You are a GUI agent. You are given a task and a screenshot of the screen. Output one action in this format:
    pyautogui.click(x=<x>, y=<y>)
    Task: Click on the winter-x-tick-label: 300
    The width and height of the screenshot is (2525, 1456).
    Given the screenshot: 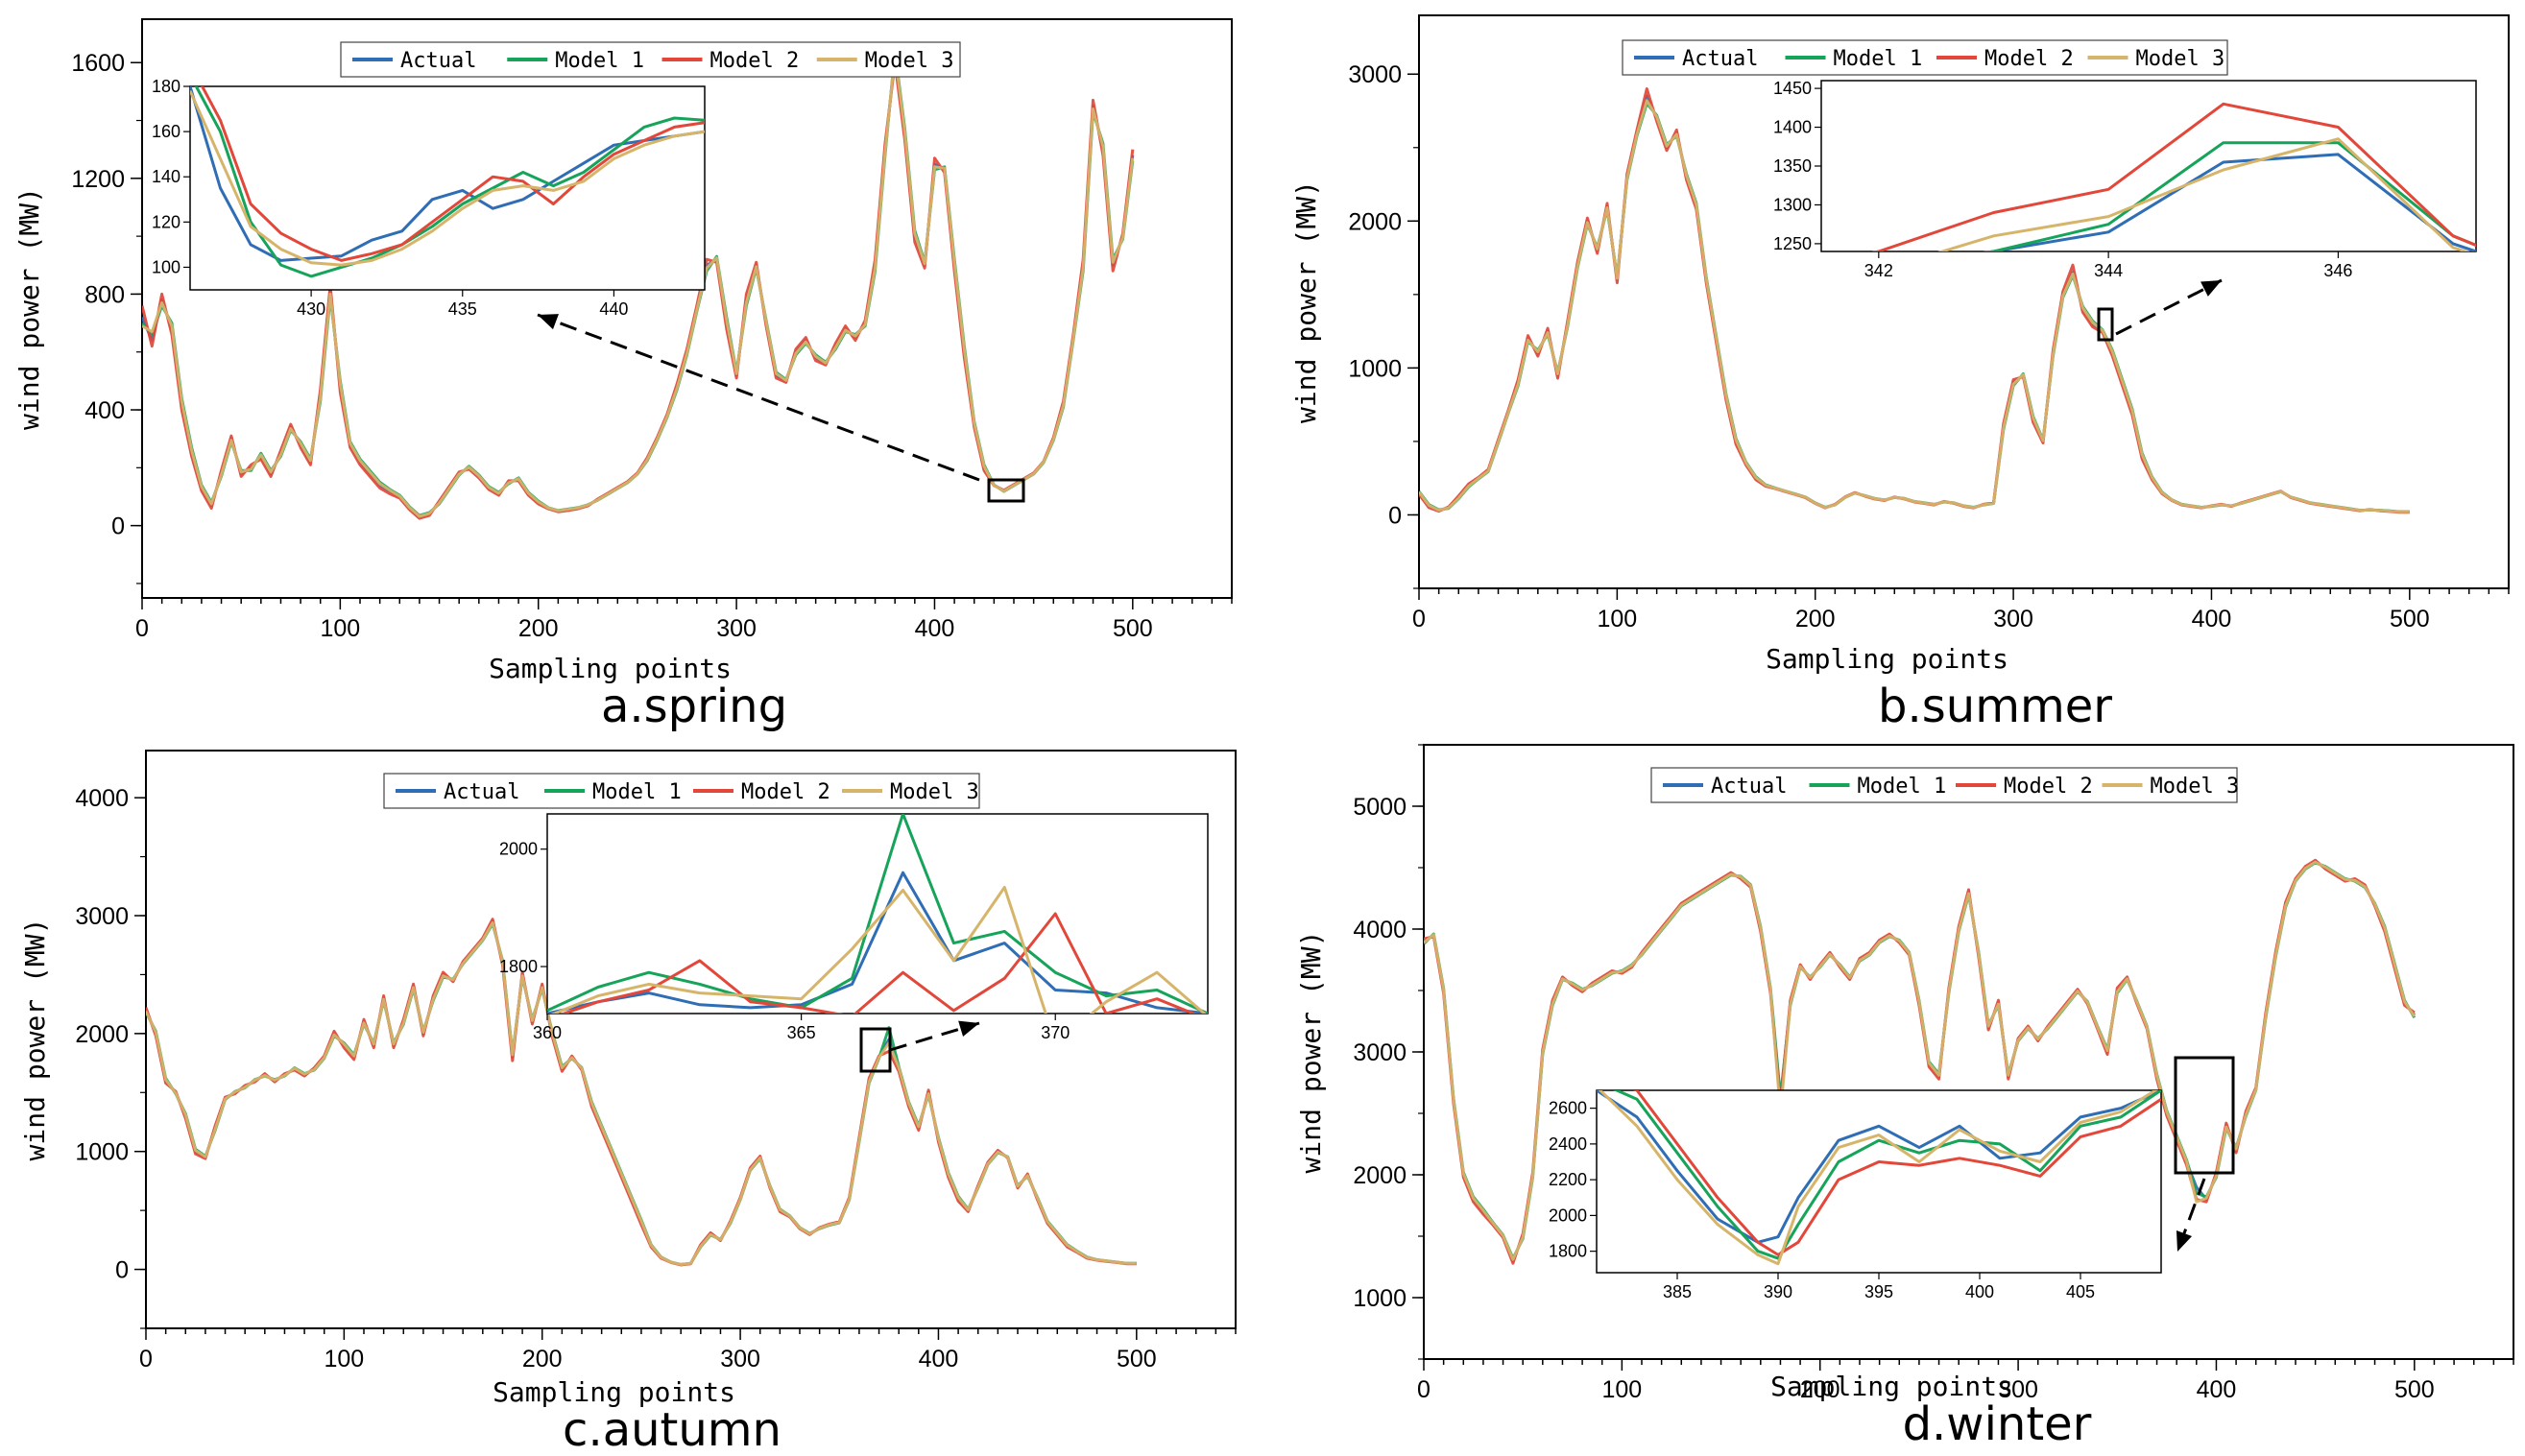 What is the action you would take?
    pyautogui.click(x=2018, y=1389)
    